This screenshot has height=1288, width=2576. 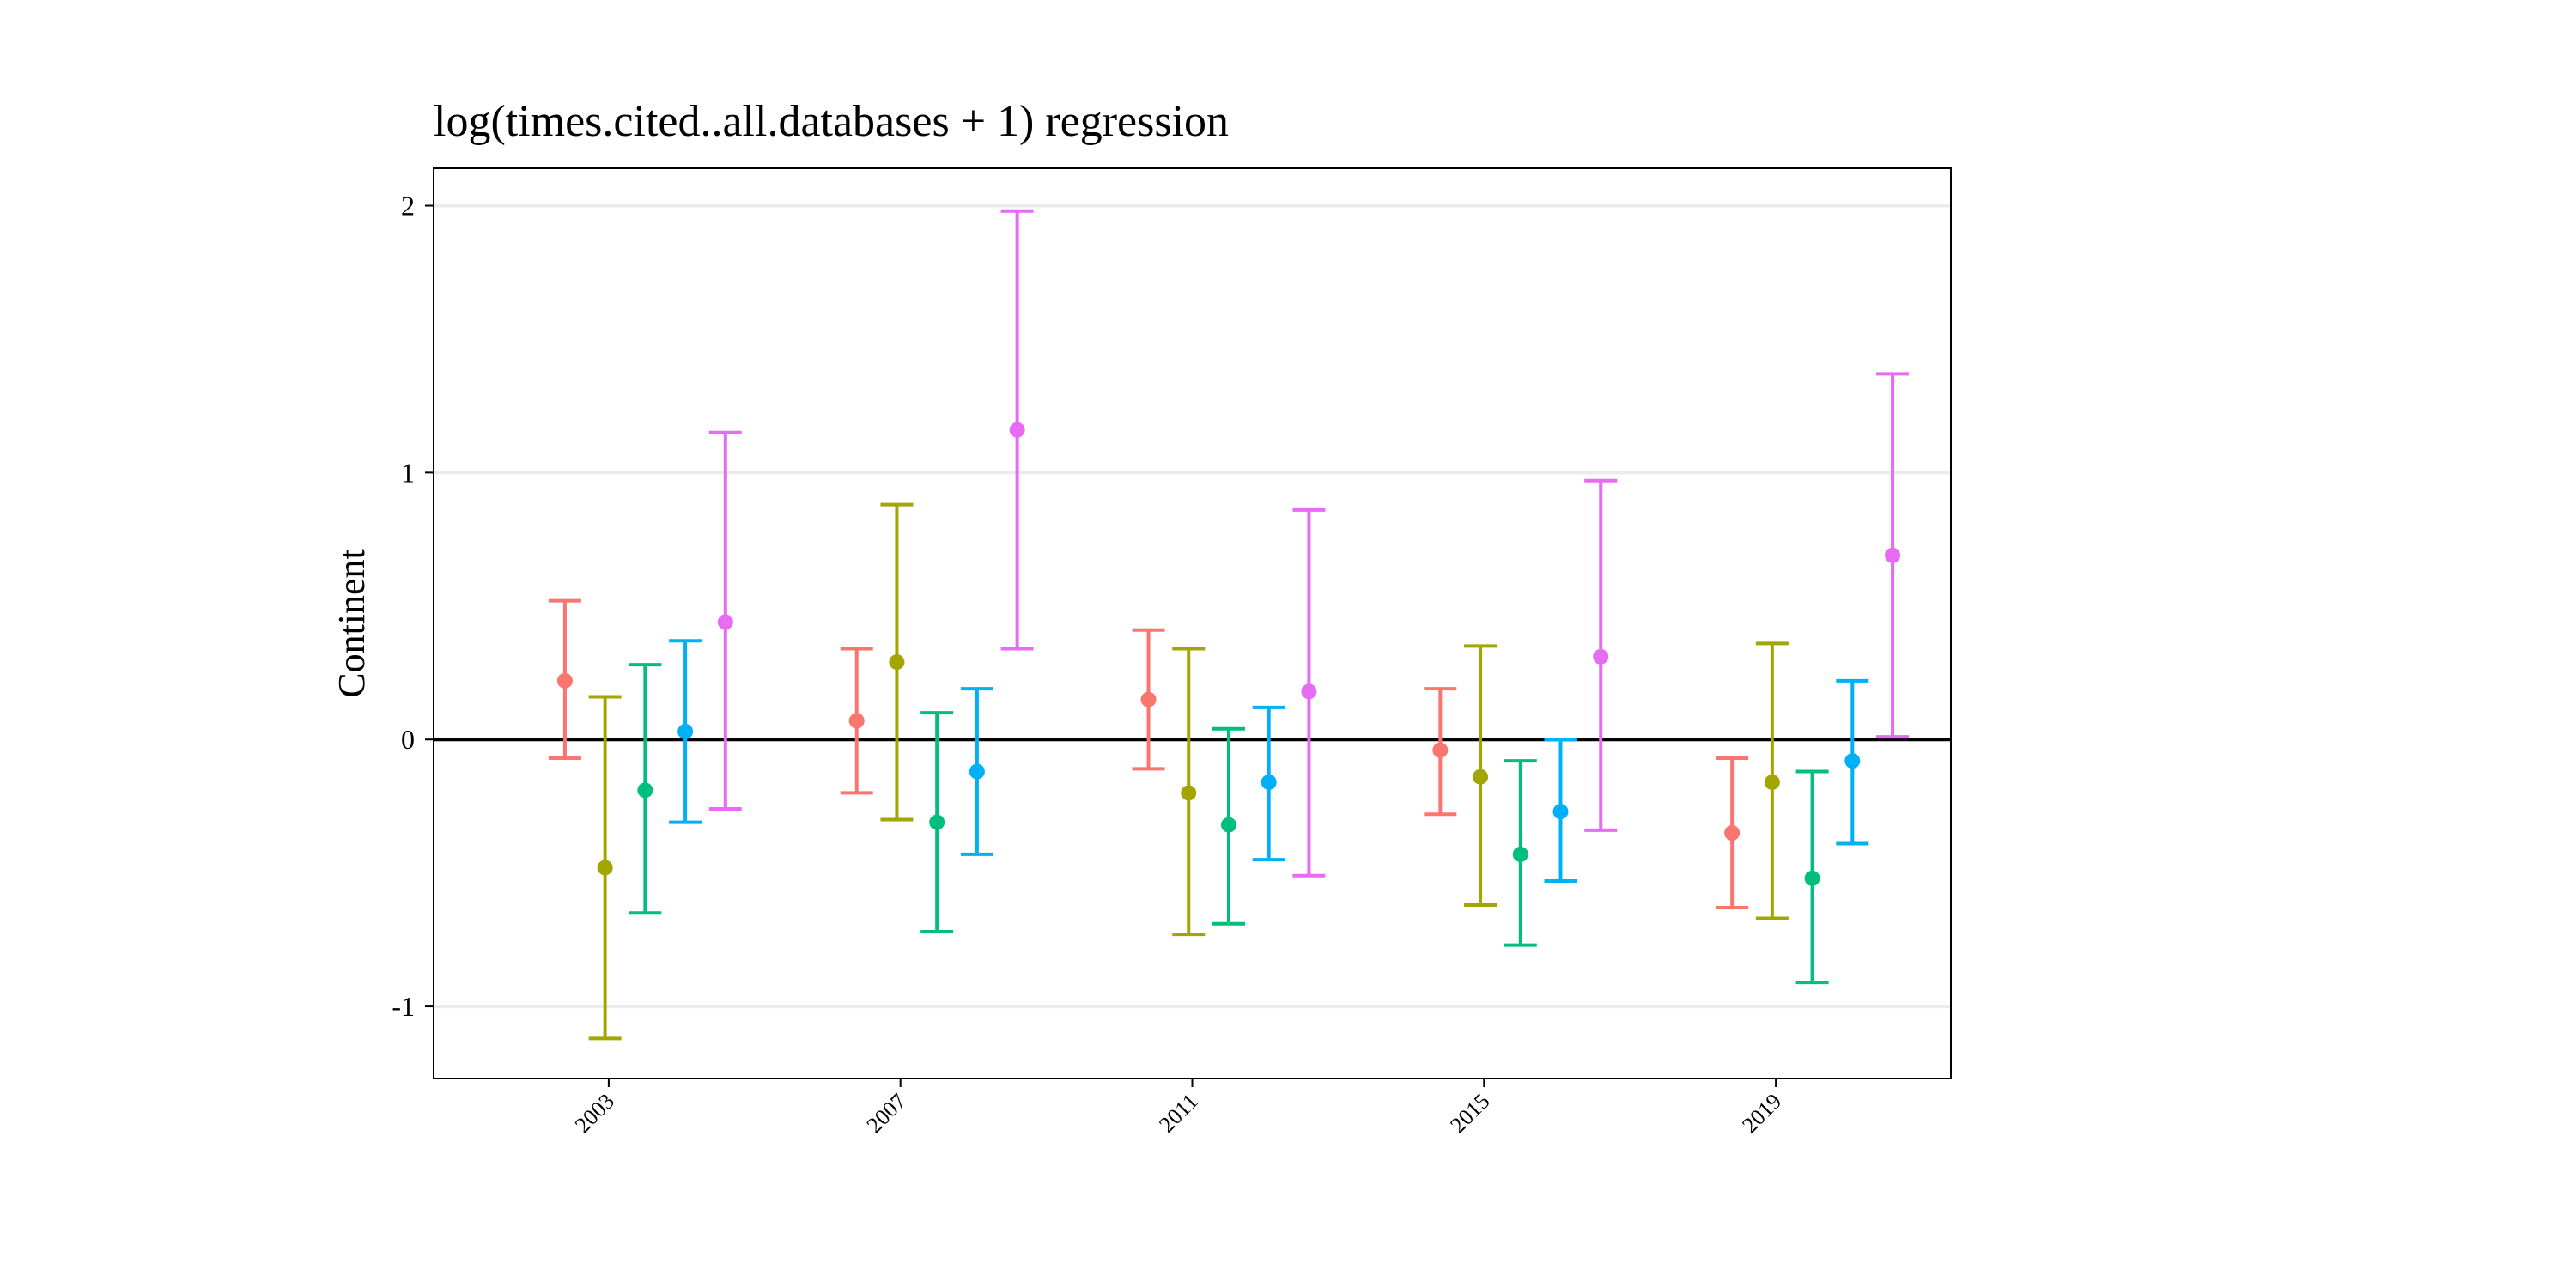 I want to click on y-axis-label: Continent, so click(x=352, y=623).